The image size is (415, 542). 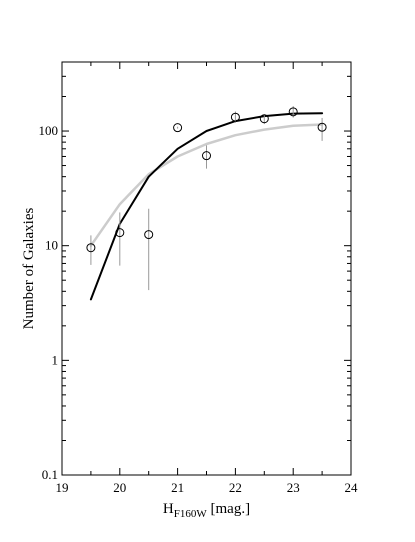 What do you see at coordinates (191, 514) in the screenshot?
I see `x-axis-label-subscript: F160W` at bounding box center [191, 514].